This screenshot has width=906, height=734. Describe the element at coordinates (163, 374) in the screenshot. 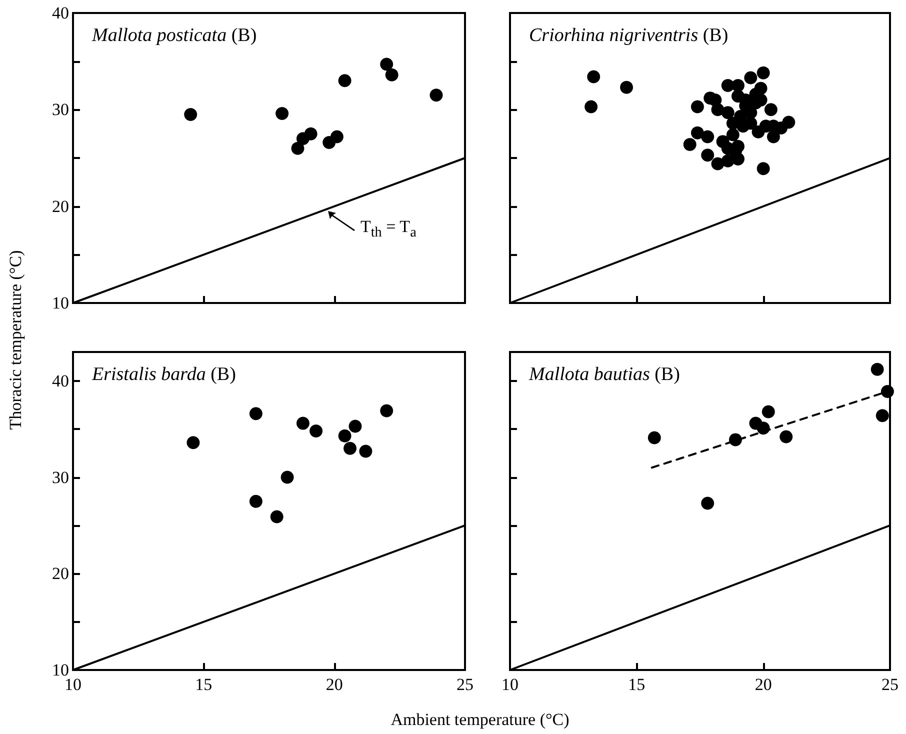

I see `text: Eristalis barda (B)` at that location.